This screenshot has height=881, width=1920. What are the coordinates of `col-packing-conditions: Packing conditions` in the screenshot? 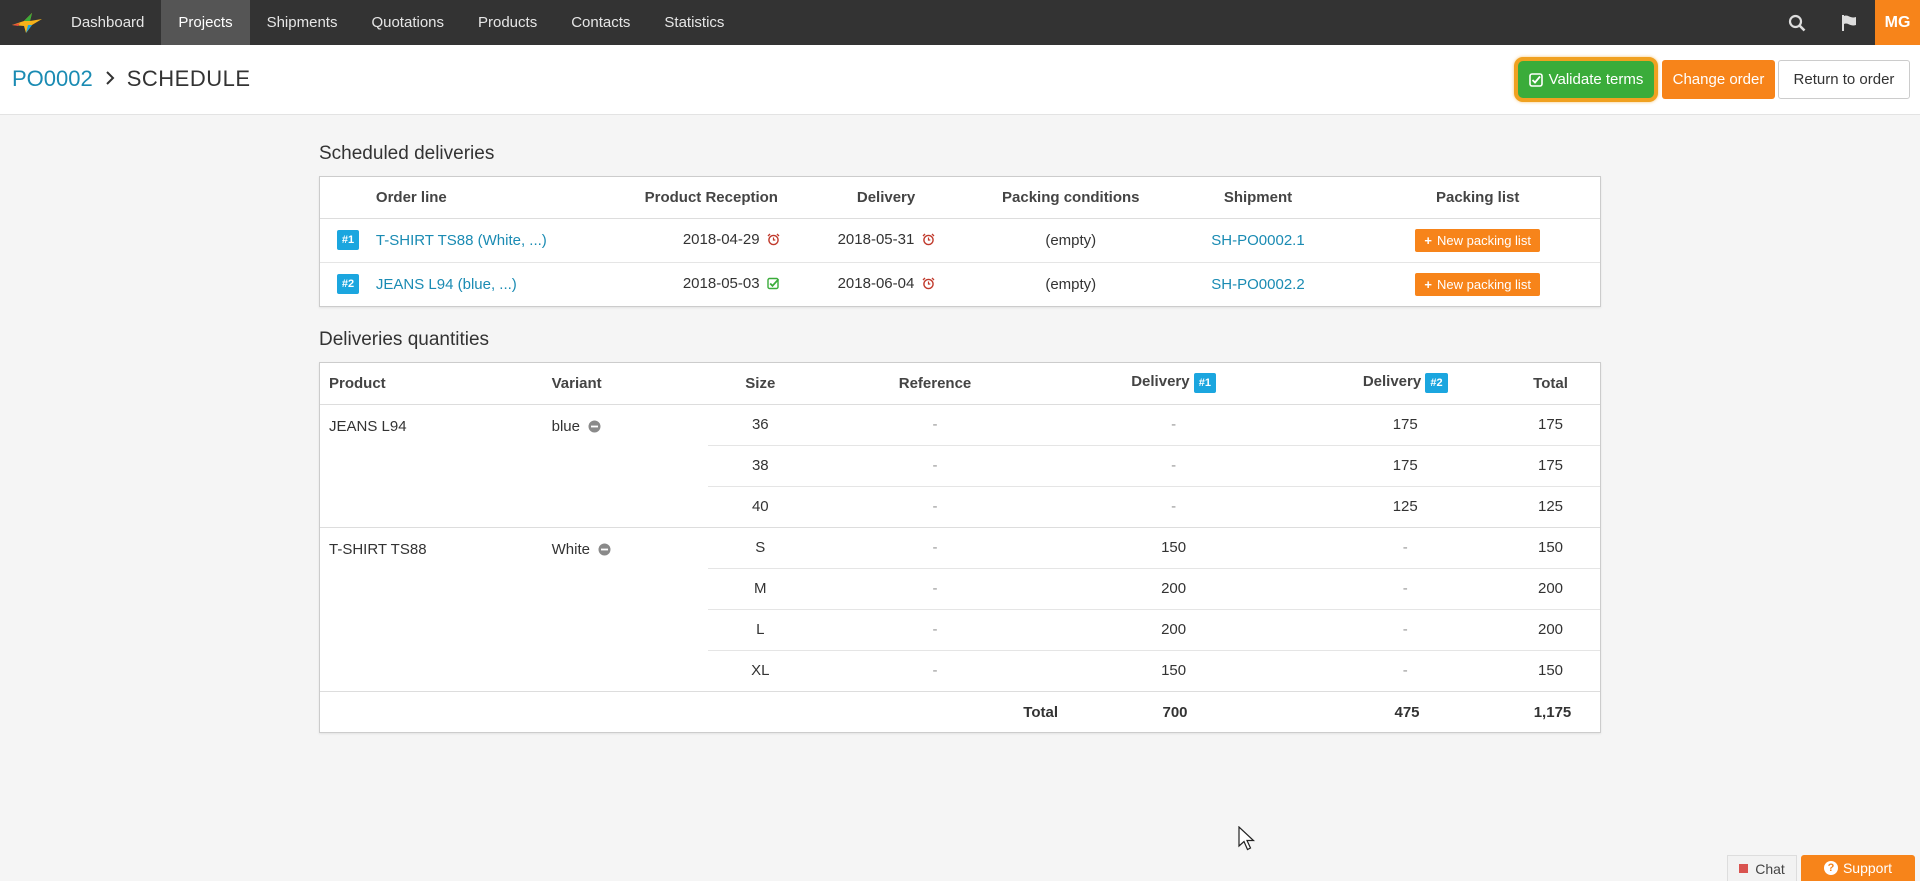 It's located at (1071, 197).